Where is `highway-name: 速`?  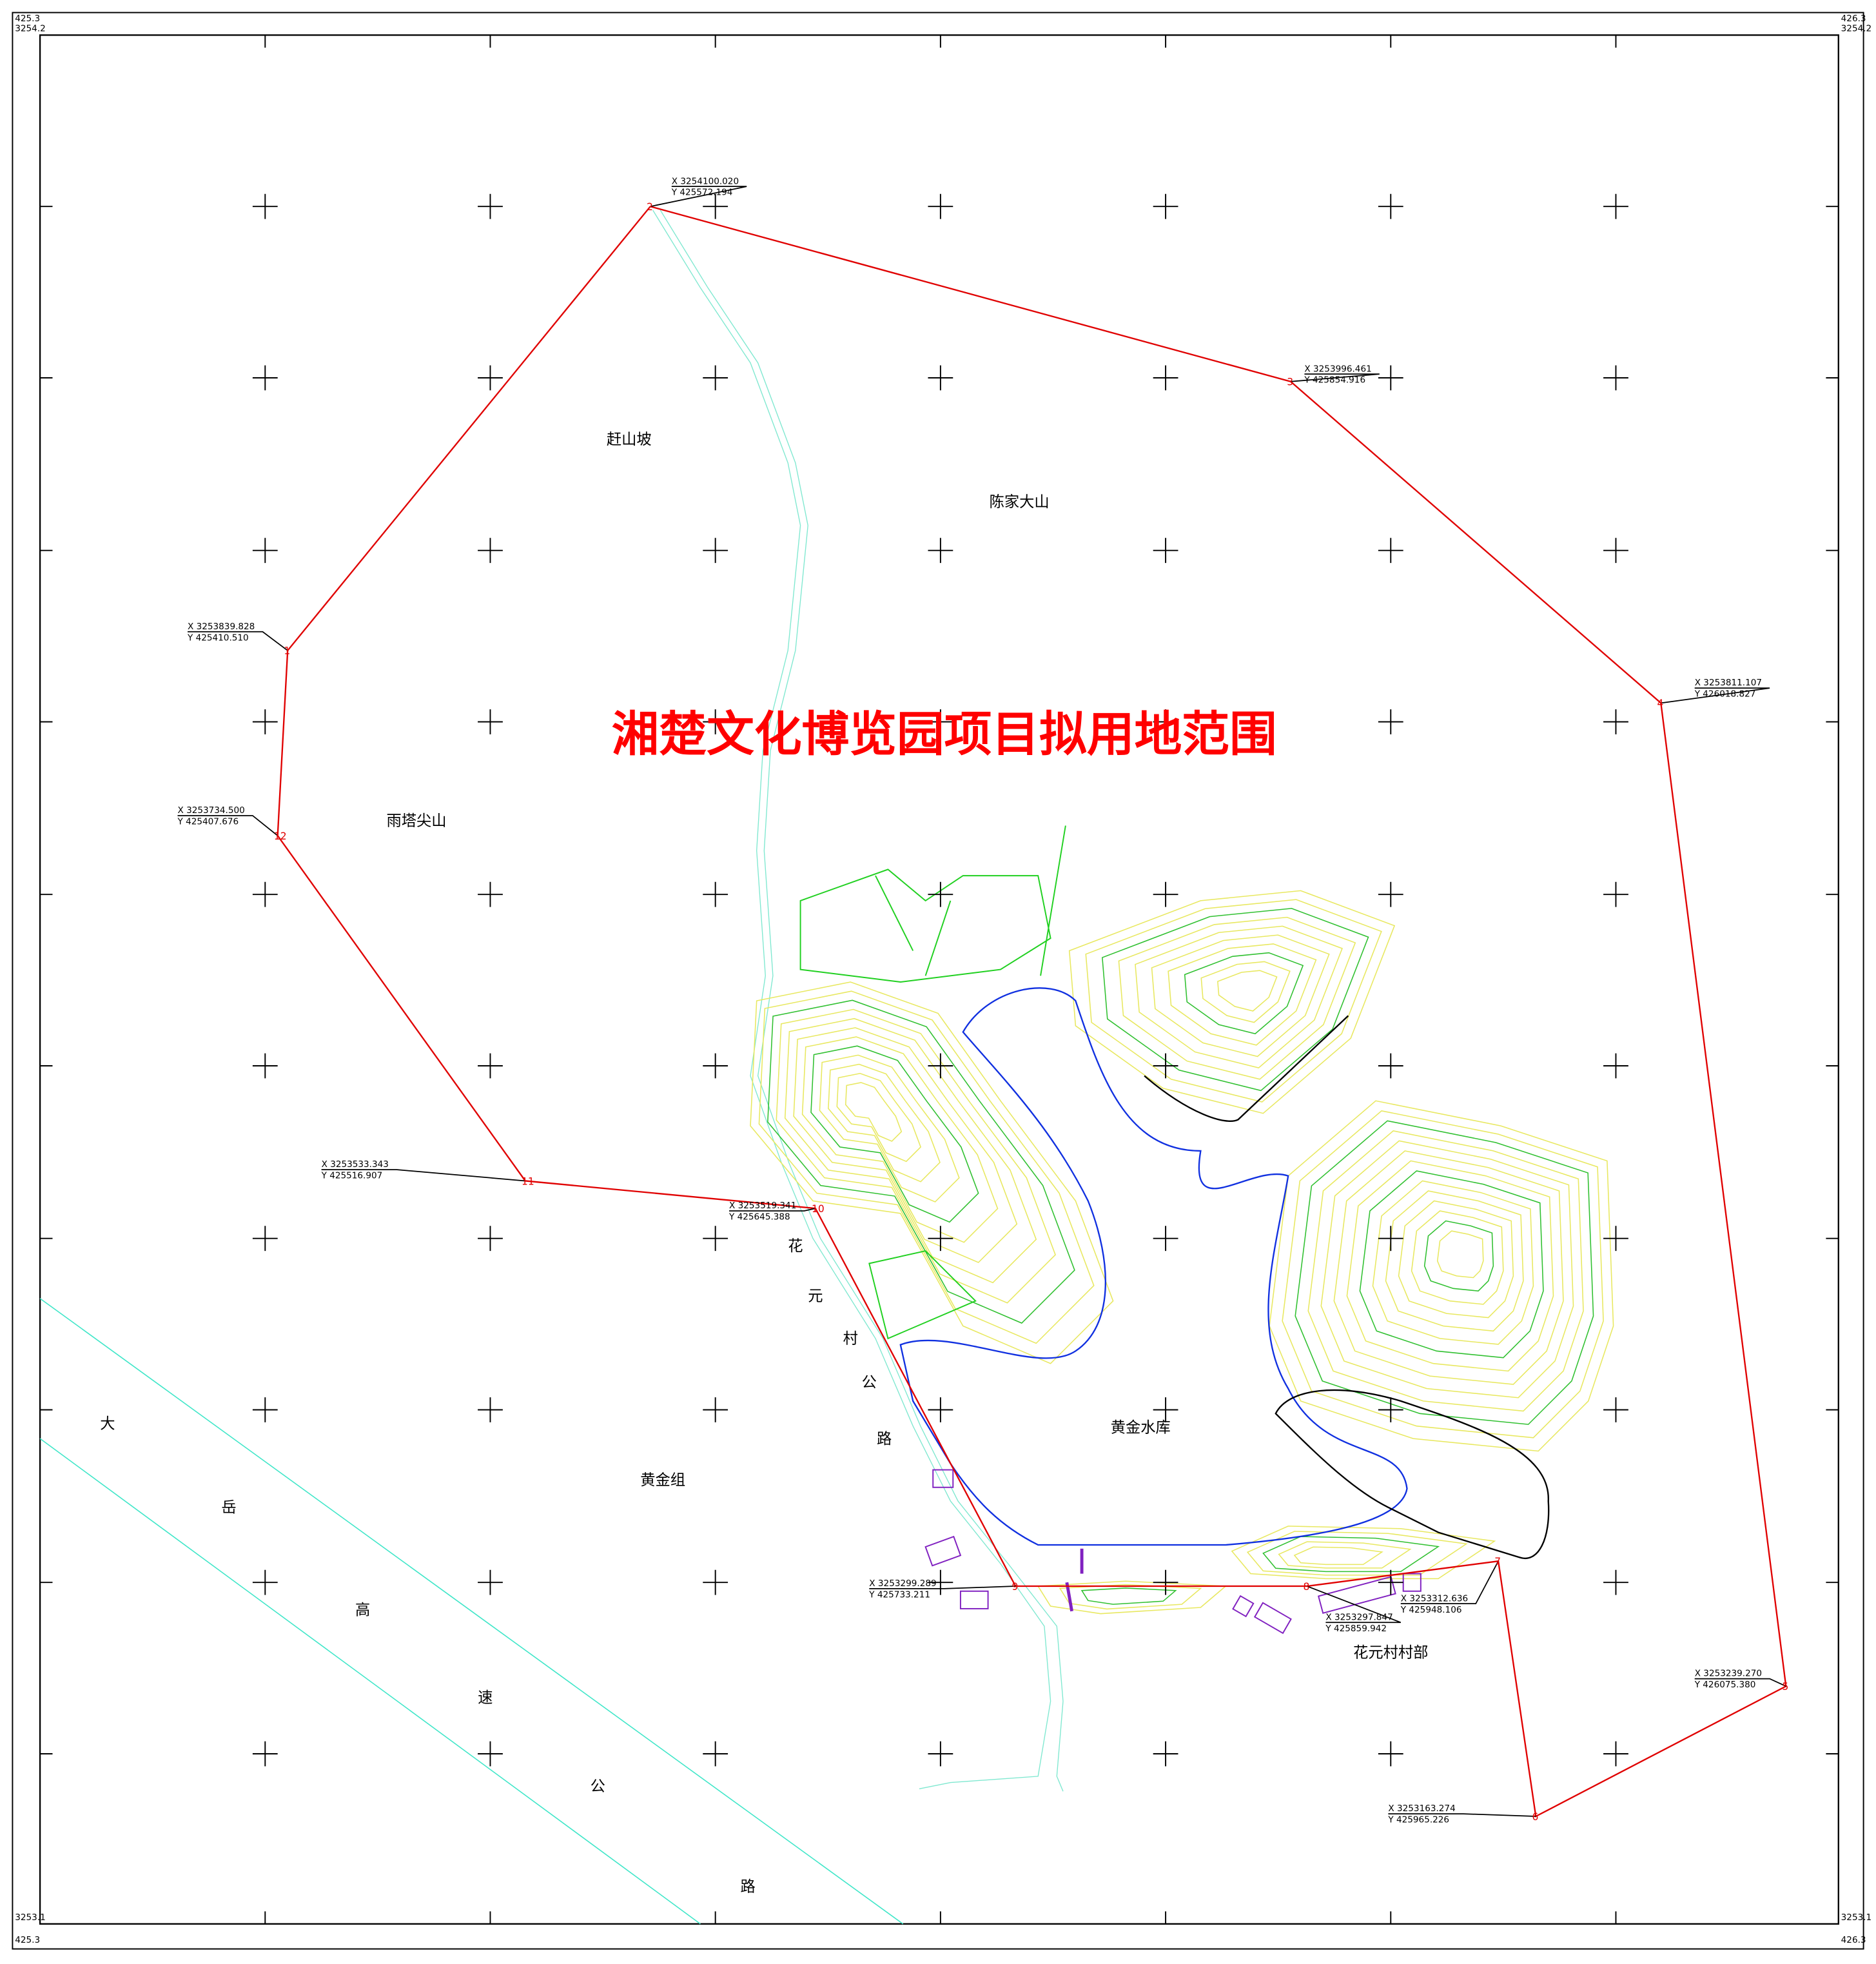 highway-name: 速 is located at coordinates (486, 1697).